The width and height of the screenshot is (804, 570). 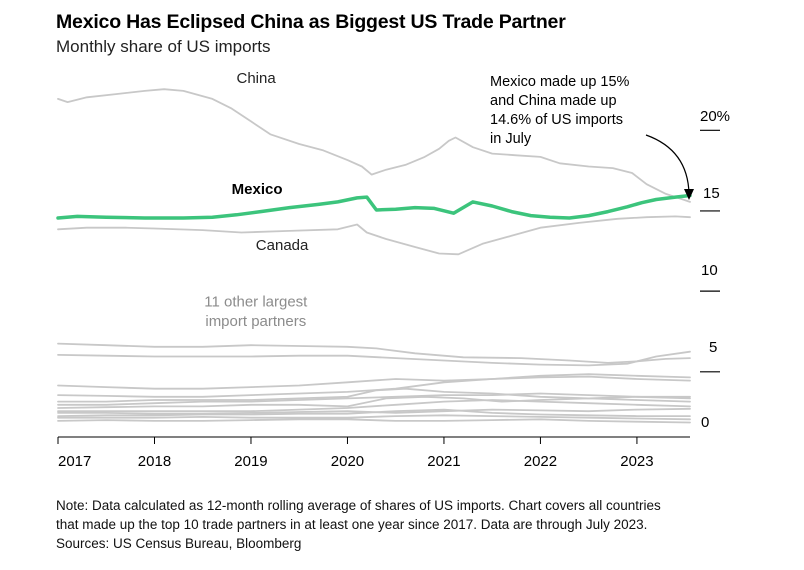 I want to click on x-tick-label-2017: 2017, so click(x=74, y=461).